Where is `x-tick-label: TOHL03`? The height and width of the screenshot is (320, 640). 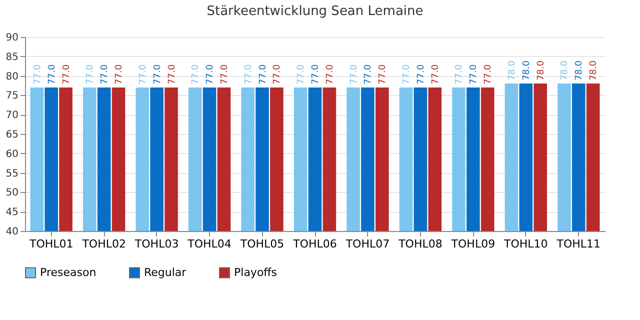 x-tick-label: TOHL03 is located at coordinates (156, 244).